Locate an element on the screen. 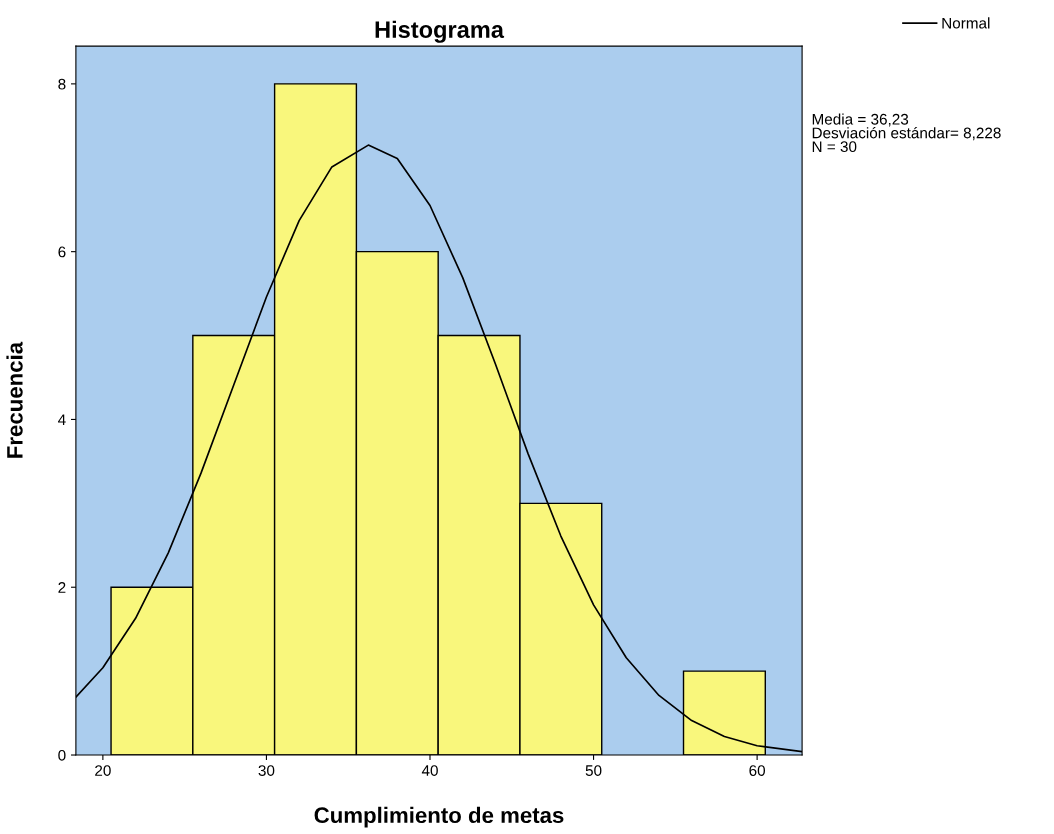  x-tick-label: 60 is located at coordinates (757, 770).